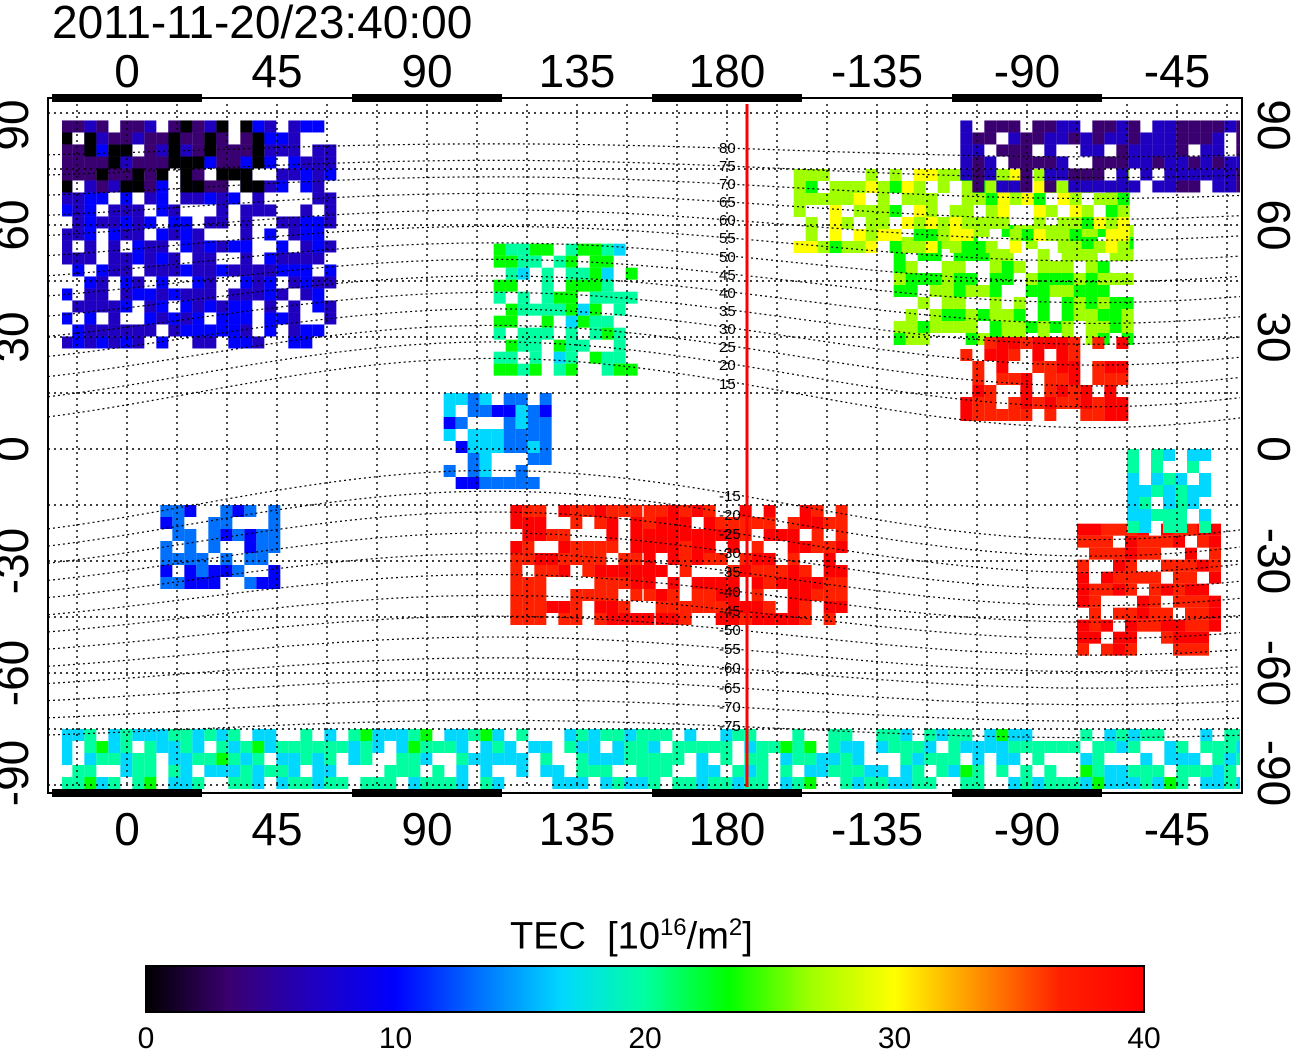 This screenshot has height=1057, width=1292. What do you see at coordinates (730, 573) in the screenshot?
I see `magnetic-latitude-label: -35` at bounding box center [730, 573].